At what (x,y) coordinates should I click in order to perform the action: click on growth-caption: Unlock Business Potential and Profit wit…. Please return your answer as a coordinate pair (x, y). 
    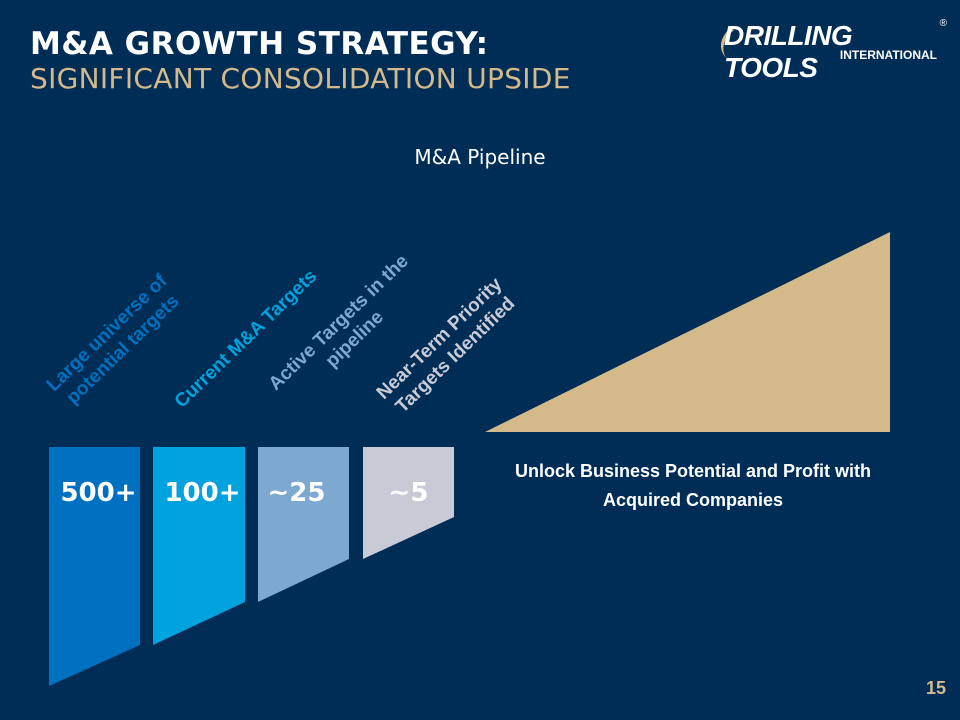
    Looking at the image, I should click on (693, 485).